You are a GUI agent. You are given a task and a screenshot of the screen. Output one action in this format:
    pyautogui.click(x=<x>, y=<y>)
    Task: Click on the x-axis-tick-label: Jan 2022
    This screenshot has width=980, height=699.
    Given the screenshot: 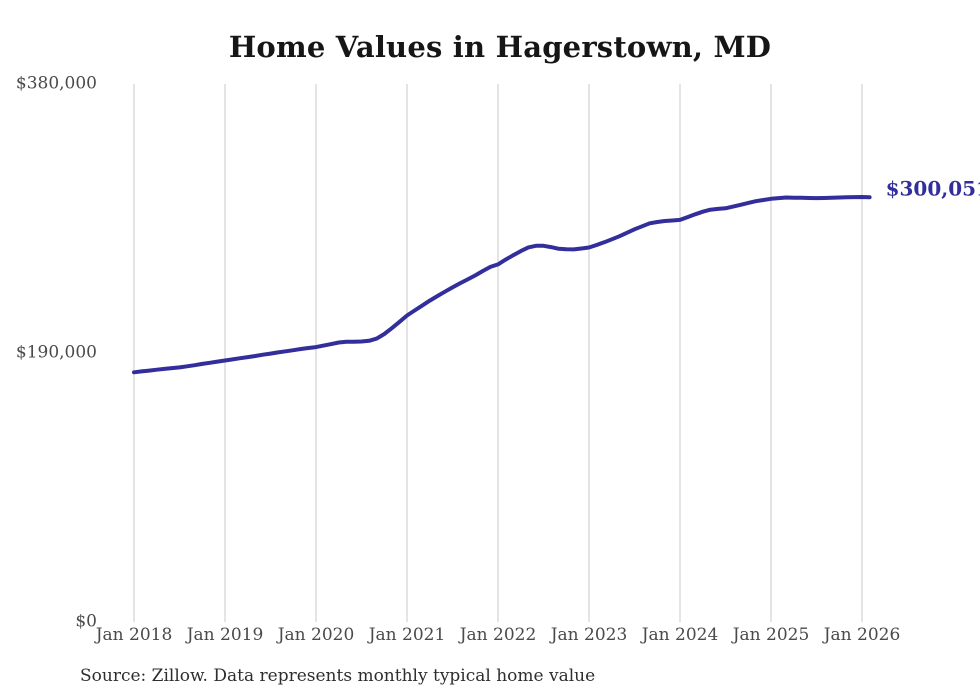 What is the action you would take?
    pyautogui.click(x=497, y=635)
    